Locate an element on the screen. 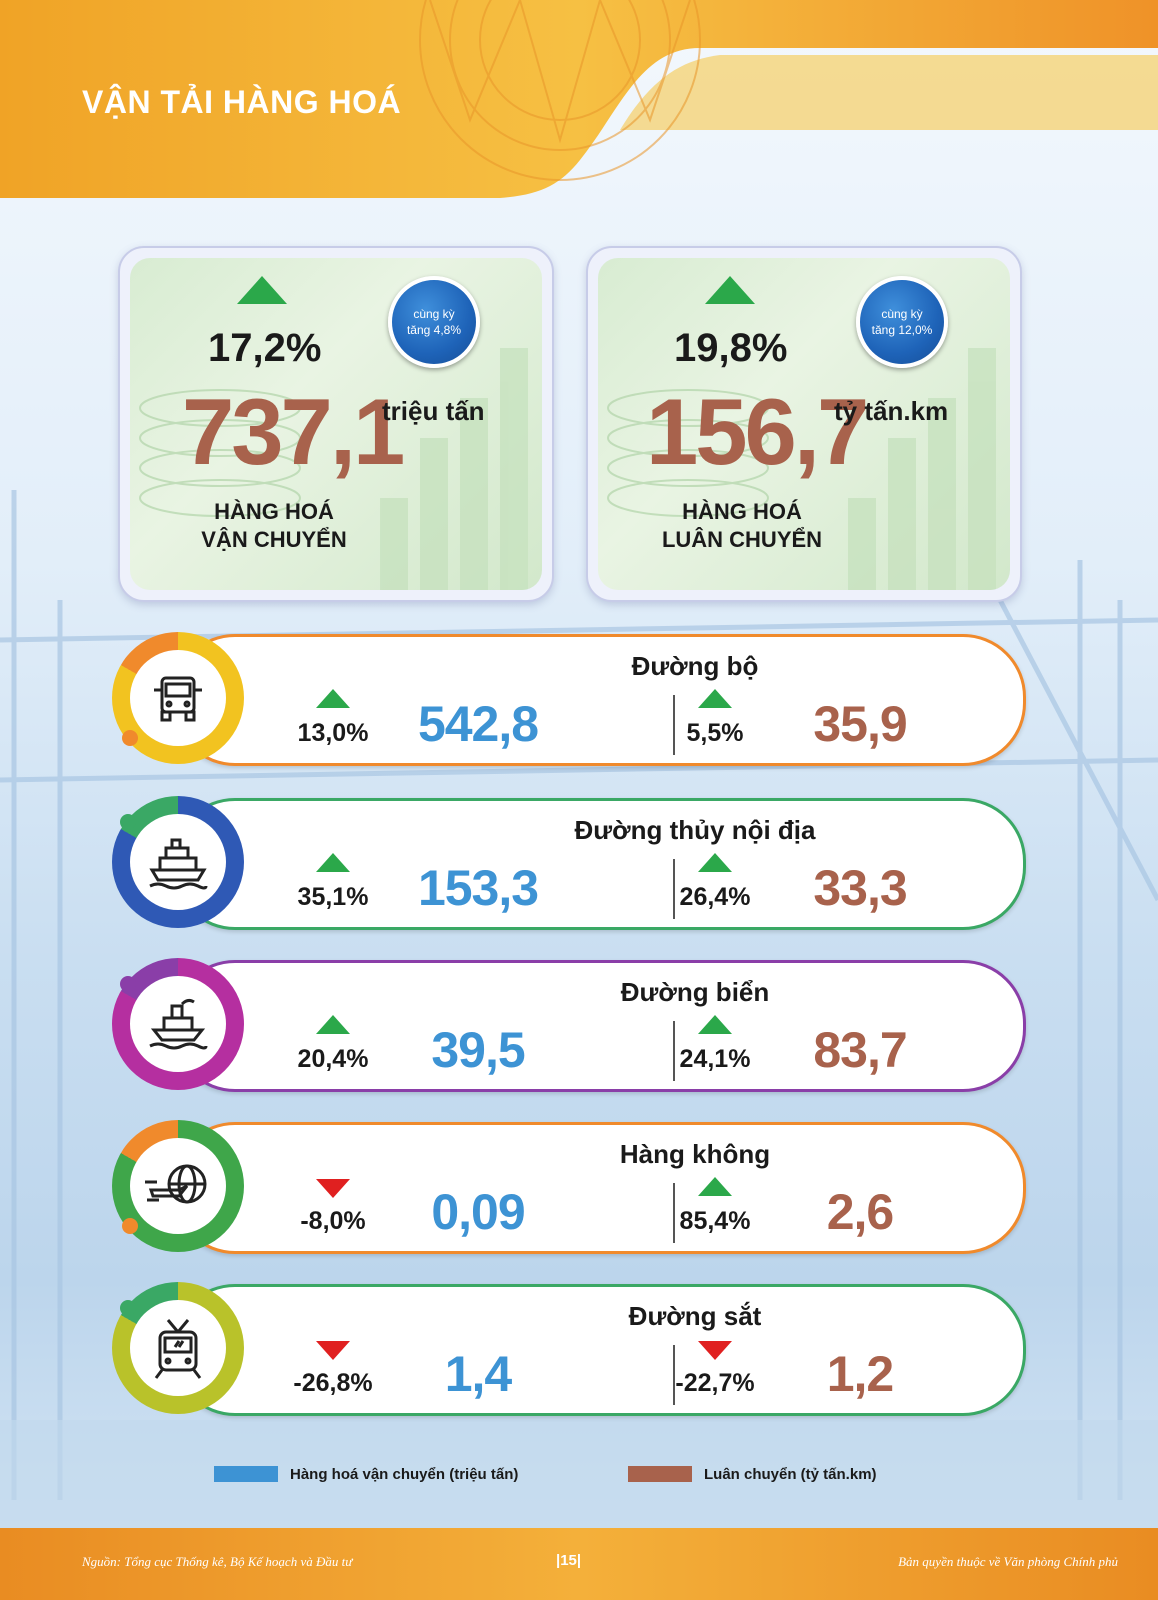 This screenshot has height=1600, width=1158. transport-change-percent: 13,0% is located at coordinates (333, 733).